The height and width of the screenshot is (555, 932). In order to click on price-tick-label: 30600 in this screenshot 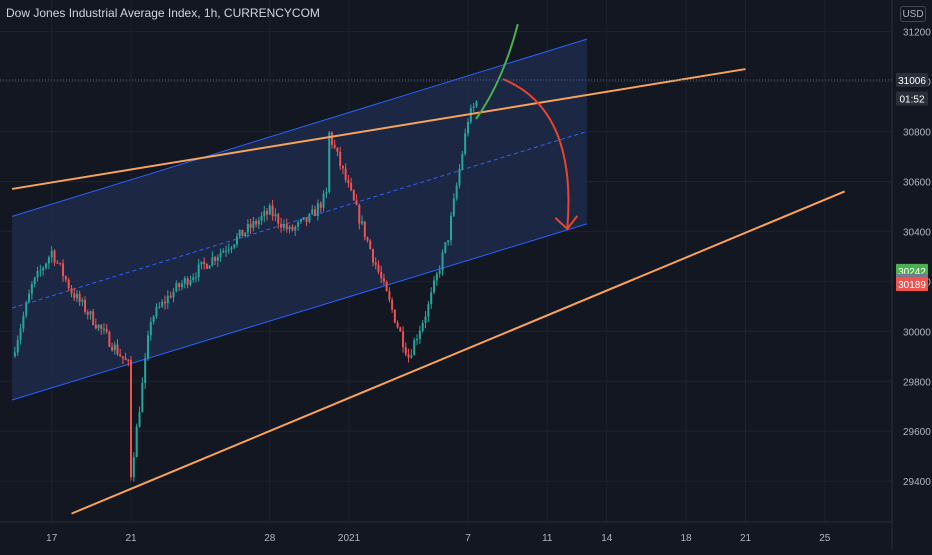, I will do `click(917, 182)`.